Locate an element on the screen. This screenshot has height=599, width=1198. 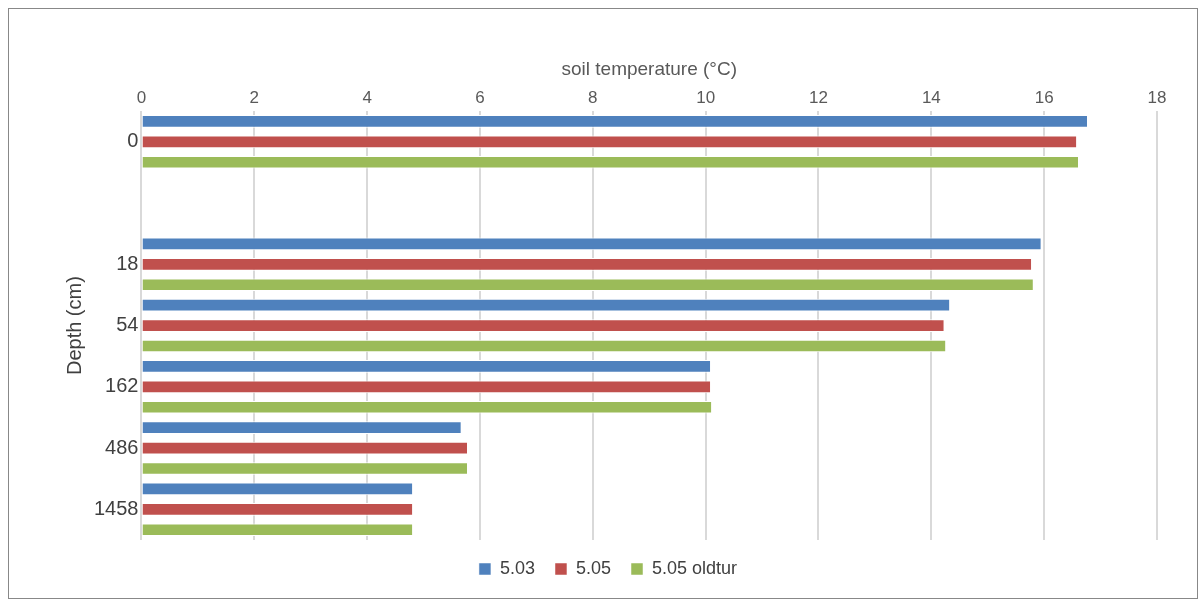
x-tick-label: 14 is located at coordinates (931, 97).